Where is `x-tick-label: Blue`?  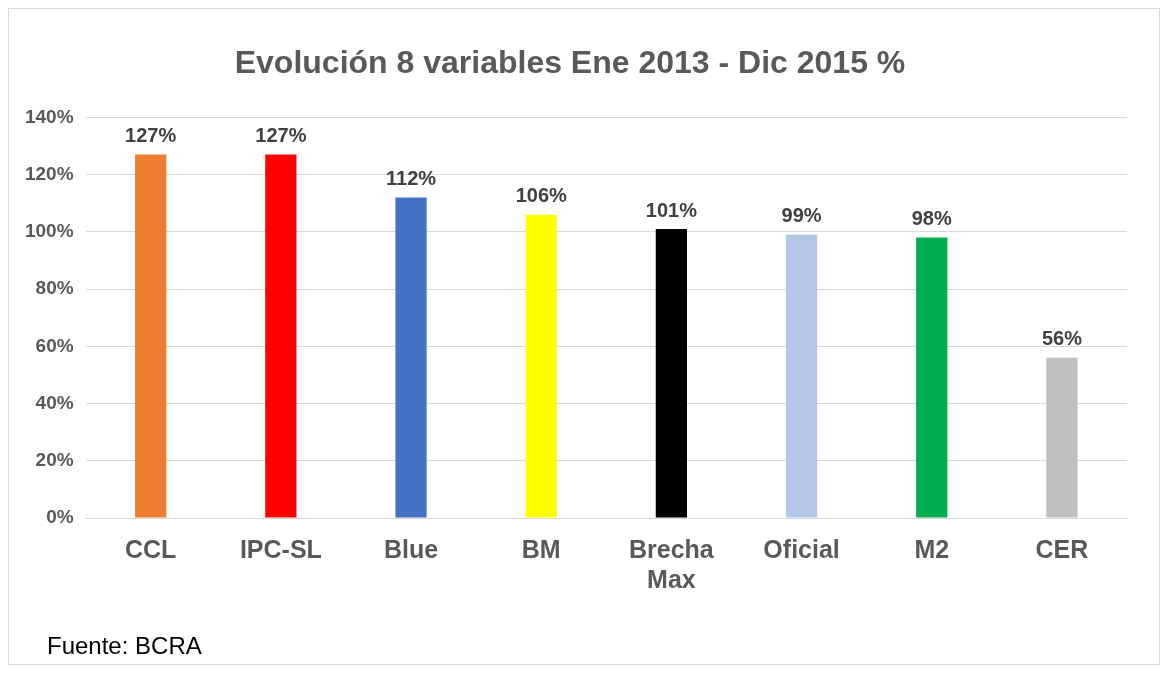
x-tick-label: Blue is located at coordinates (411, 548).